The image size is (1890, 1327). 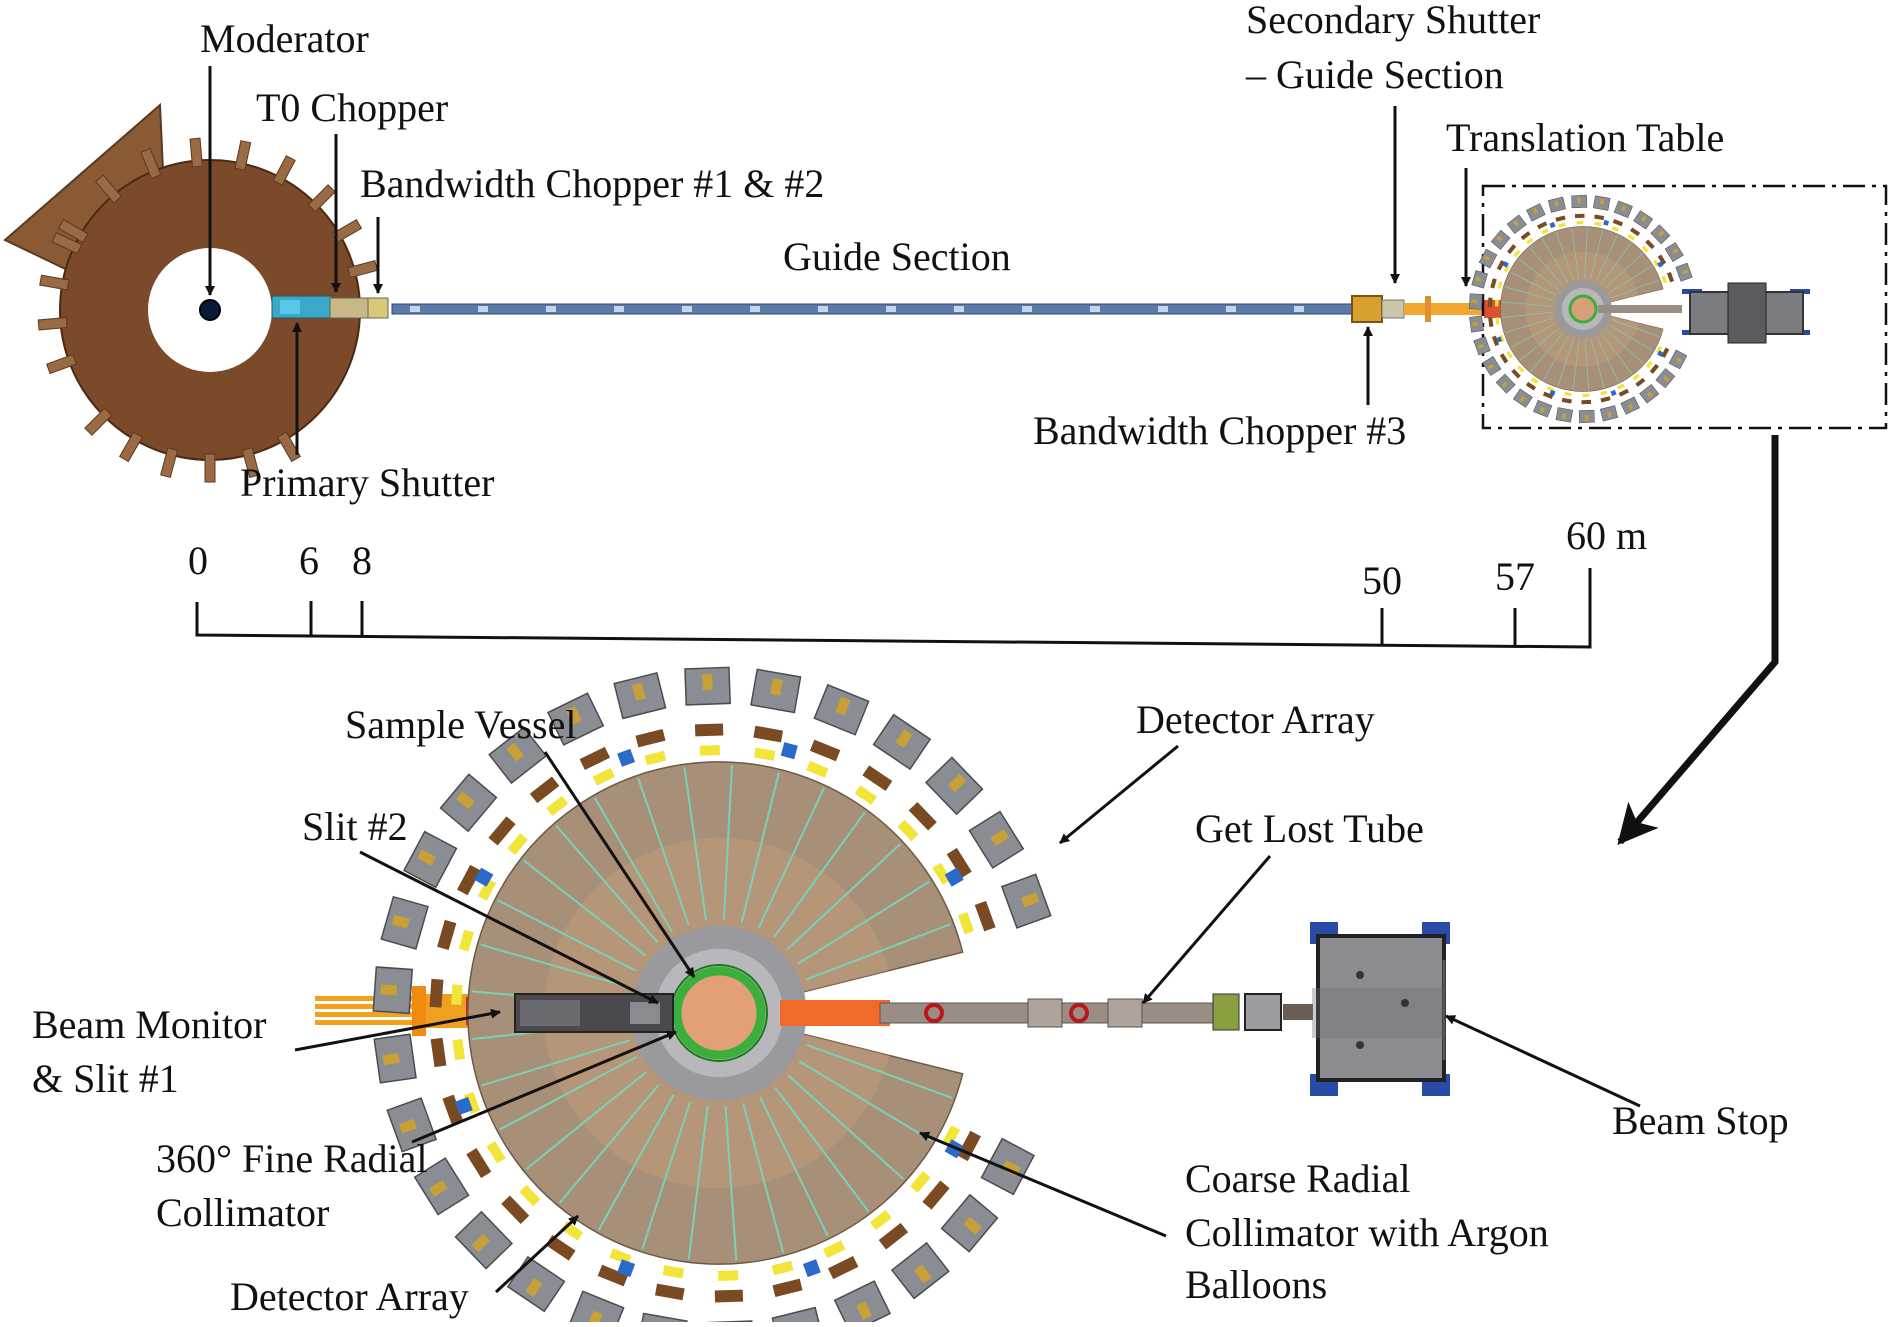 I want to click on moderator-dot, so click(x=210, y=310).